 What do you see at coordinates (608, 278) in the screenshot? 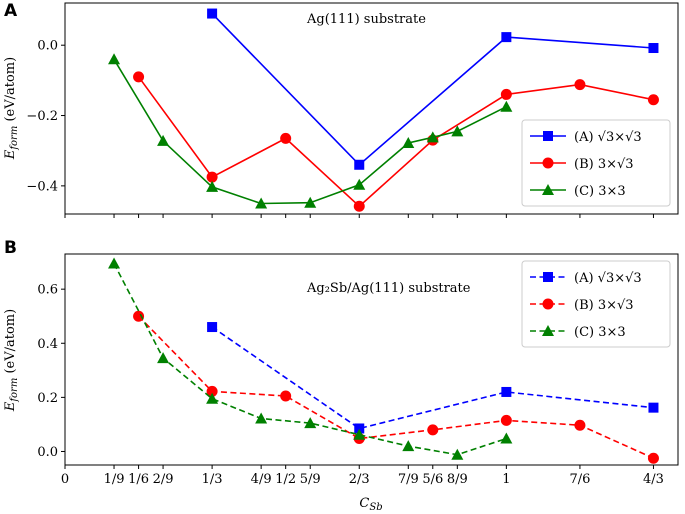
I see `panel-b-legend-label-a: (A) √3×√3` at bounding box center [608, 278].